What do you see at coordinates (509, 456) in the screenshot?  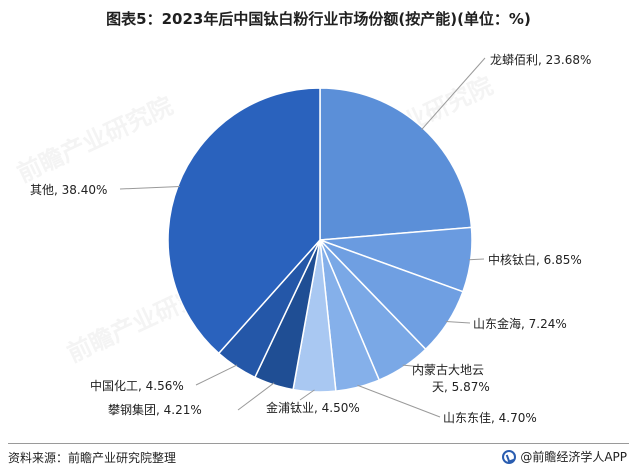 I see `brand-logo-icon` at bounding box center [509, 456].